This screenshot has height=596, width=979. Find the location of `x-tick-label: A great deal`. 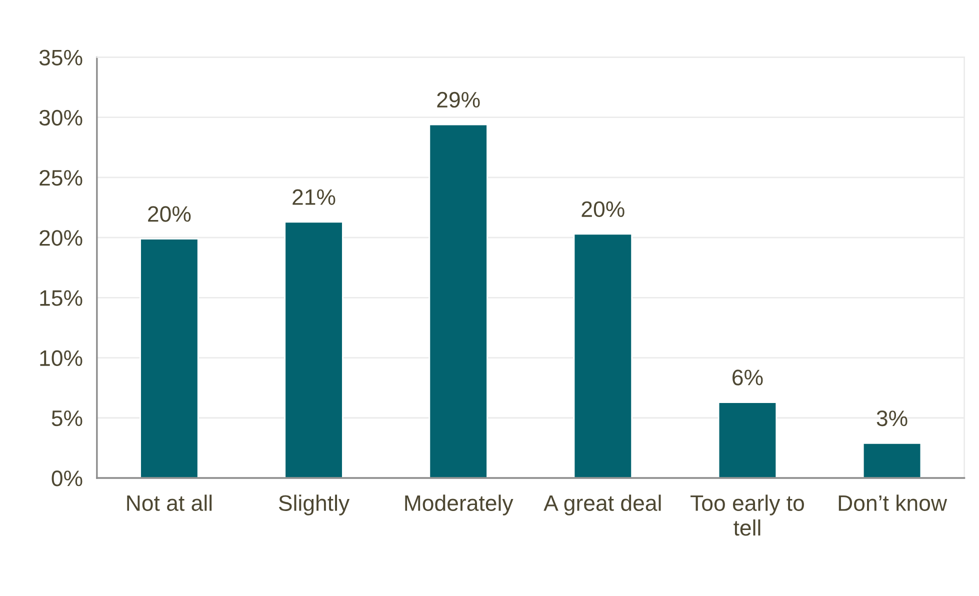

x-tick-label: A great deal is located at coordinates (602, 505).